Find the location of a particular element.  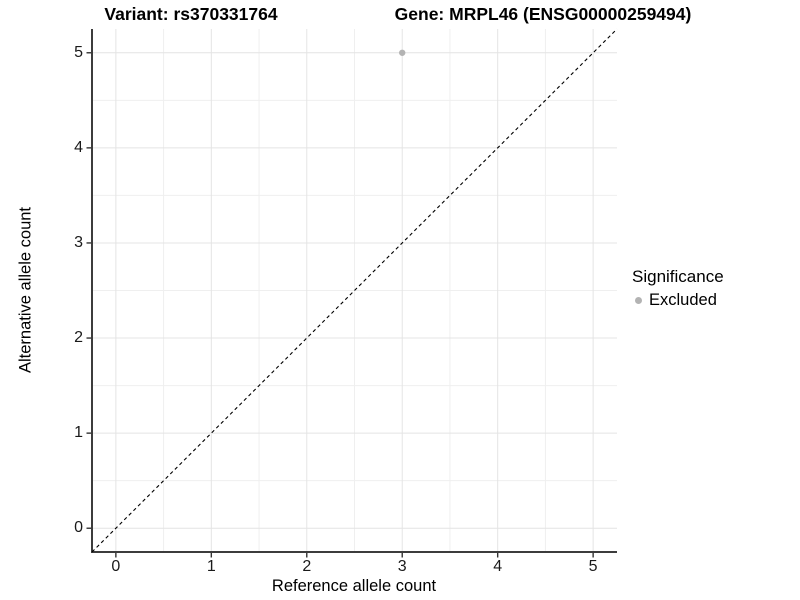

y-axis-tick-label: 2 is located at coordinates (78, 338).